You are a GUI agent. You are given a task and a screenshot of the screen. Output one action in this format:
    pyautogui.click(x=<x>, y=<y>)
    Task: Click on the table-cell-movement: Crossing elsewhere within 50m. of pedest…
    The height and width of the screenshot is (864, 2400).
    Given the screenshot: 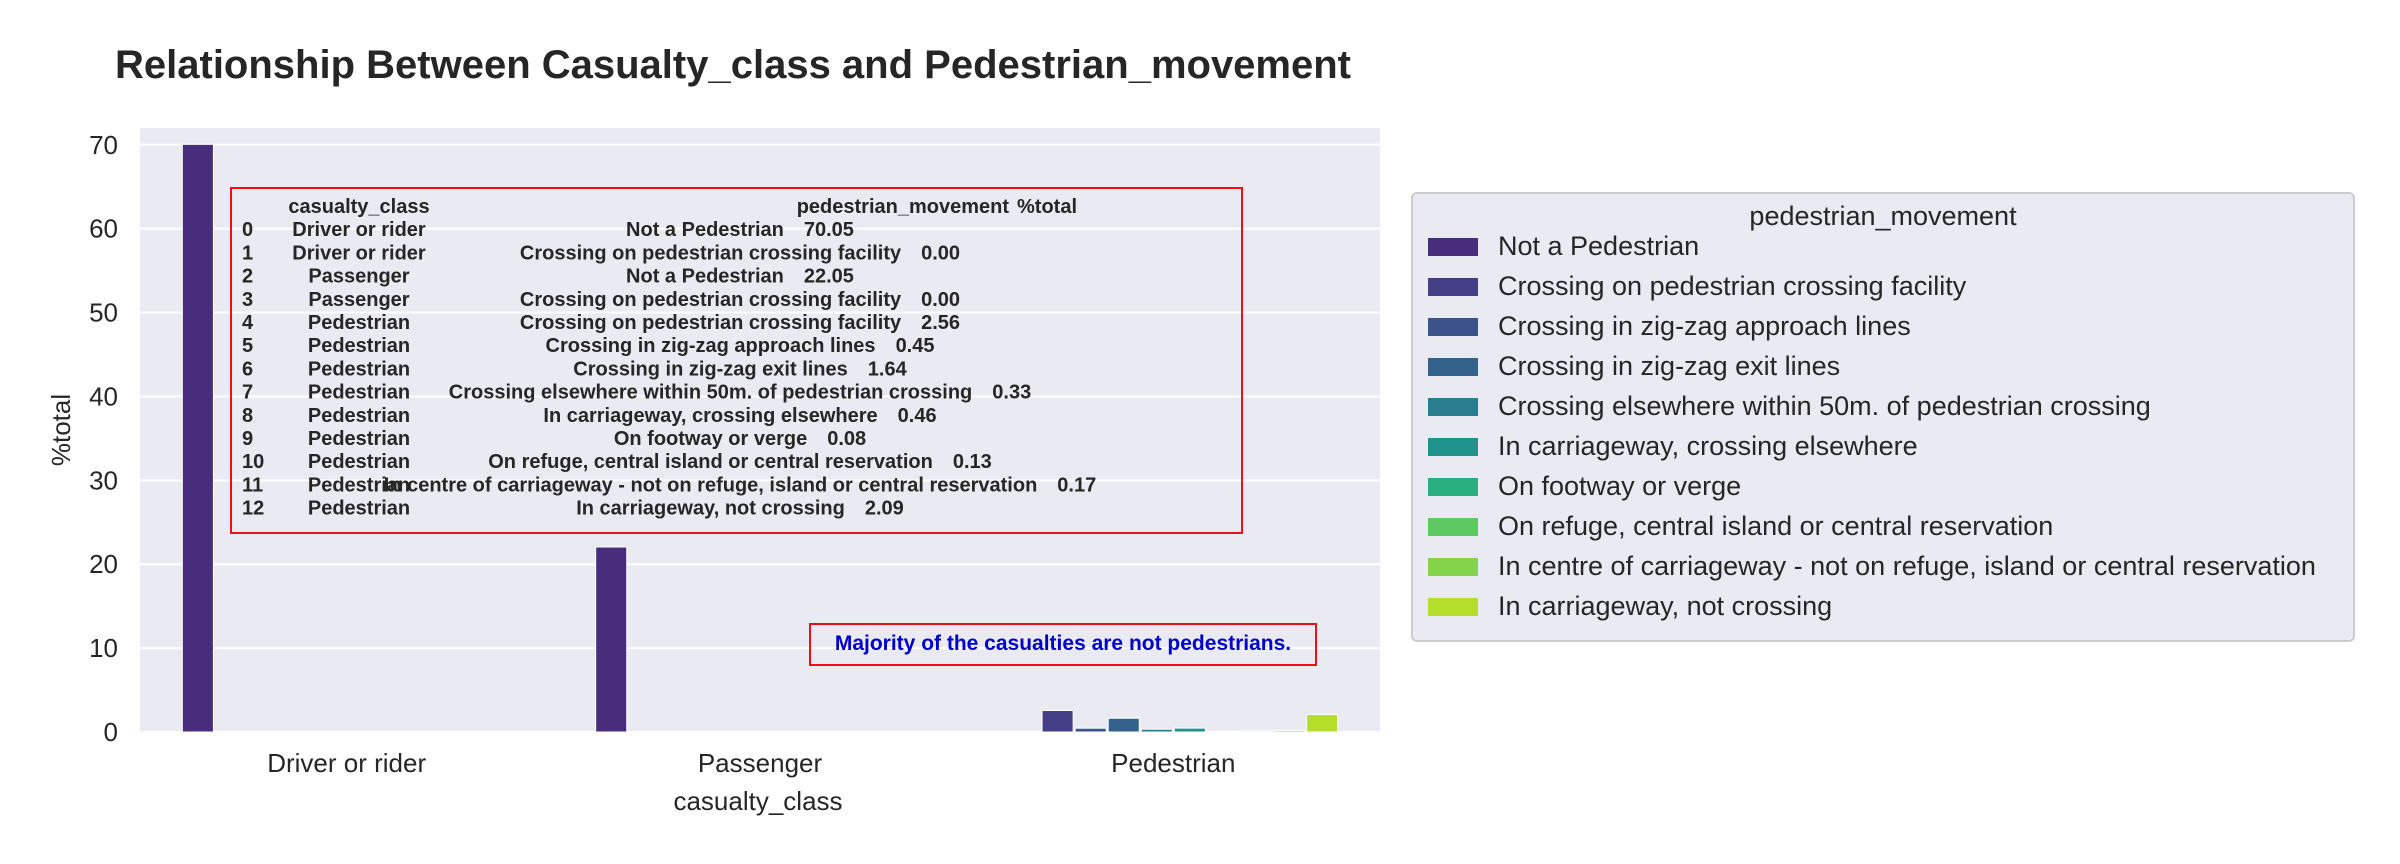 What is the action you would take?
    pyautogui.click(x=710, y=393)
    